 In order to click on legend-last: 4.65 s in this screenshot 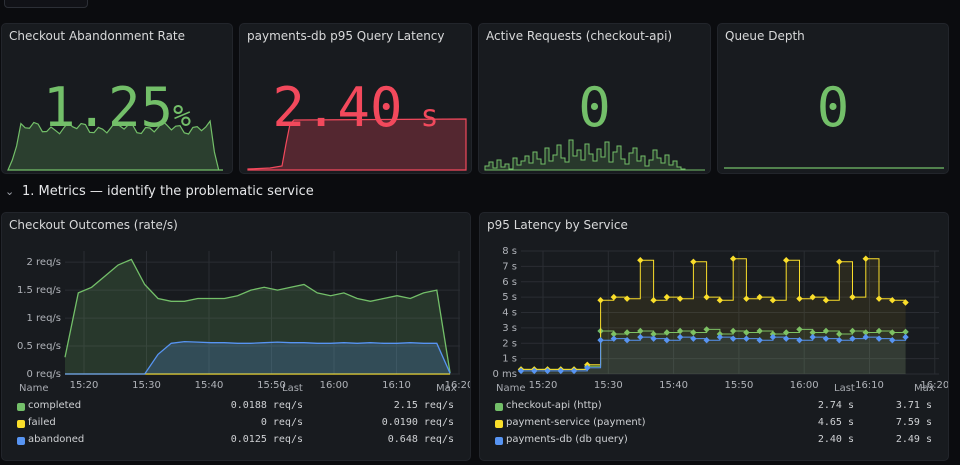, I will do `click(835, 422)`.